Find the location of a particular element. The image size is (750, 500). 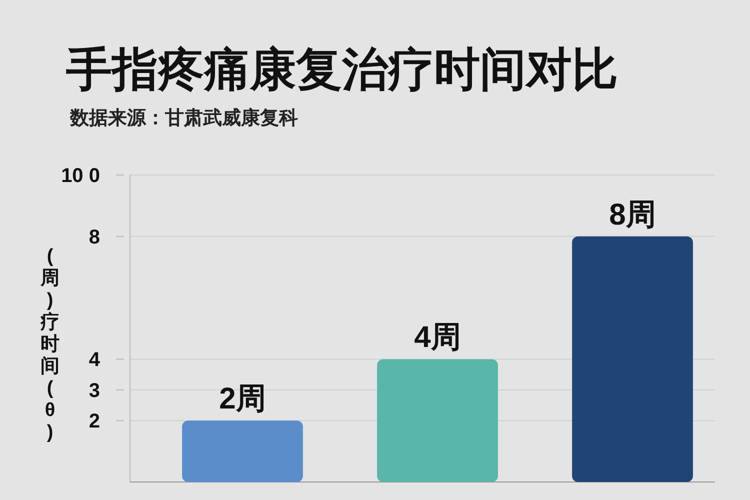

text: (周)疗时间(θ) is located at coordinates (50, 344).